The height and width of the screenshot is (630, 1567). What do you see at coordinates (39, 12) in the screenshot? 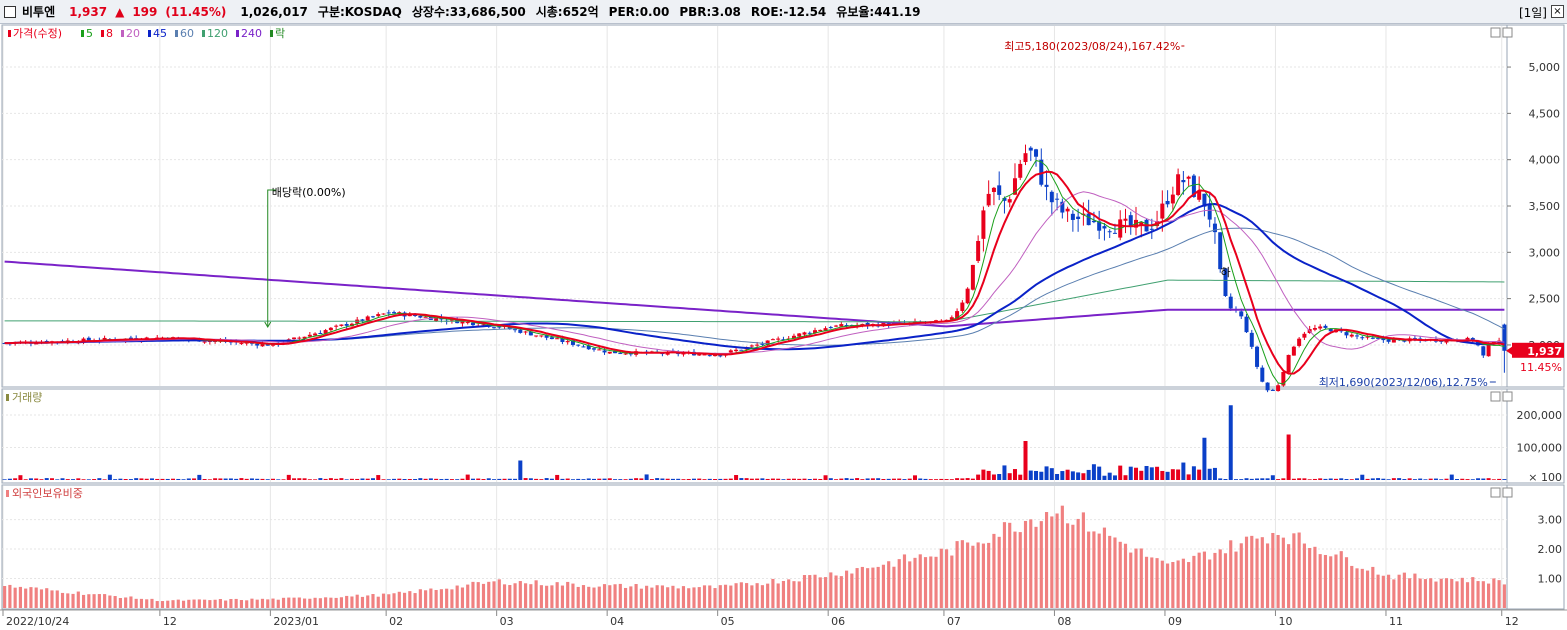
I see `stock-name: 비투엔` at bounding box center [39, 12].